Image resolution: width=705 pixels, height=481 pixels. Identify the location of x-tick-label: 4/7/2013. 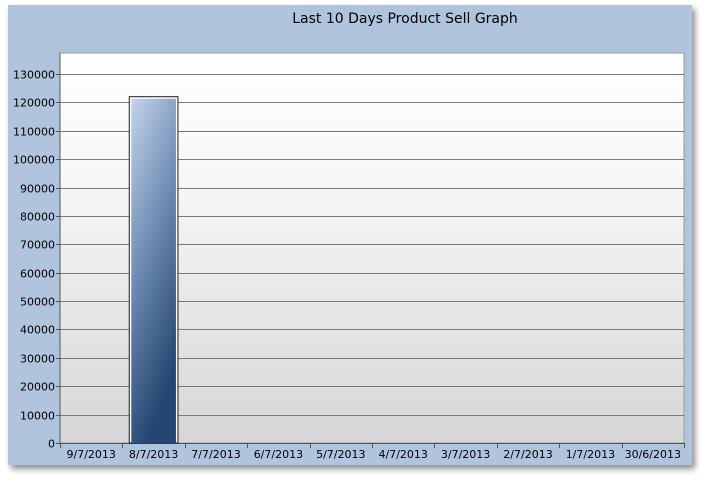
(402, 454).